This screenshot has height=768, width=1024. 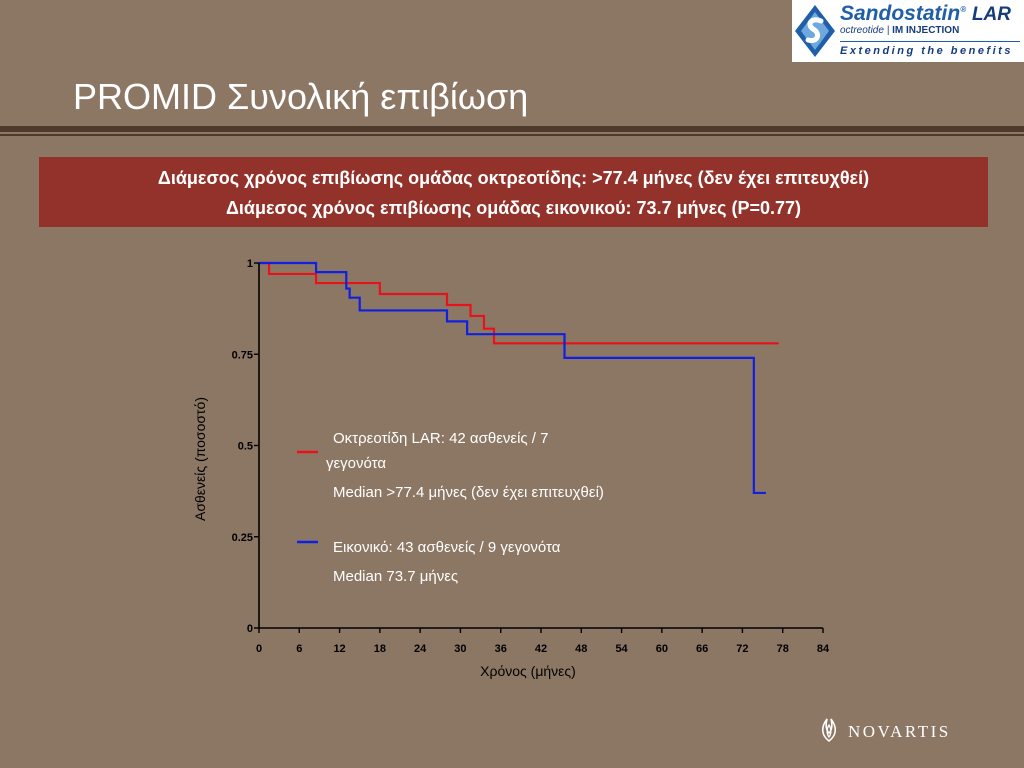 What do you see at coordinates (447, 547) in the screenshot?
I see `legend-placebo-line1: Εικονικό: 43 ασθενείς / 9 γεγονότα` at bounding box center [447, 547].